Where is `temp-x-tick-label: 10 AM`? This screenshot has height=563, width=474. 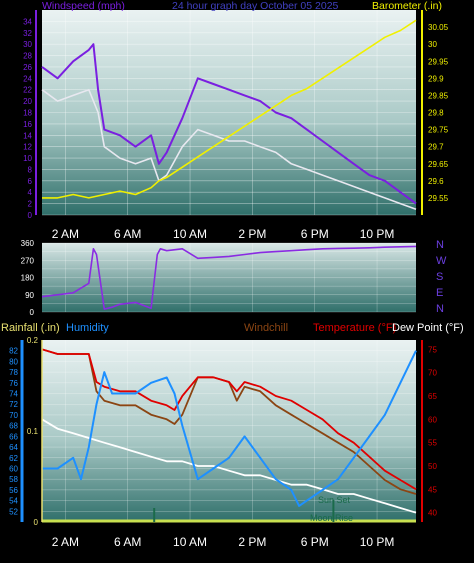 temp-x-tick-label: 10 AM is located at coordinates (190, 542).